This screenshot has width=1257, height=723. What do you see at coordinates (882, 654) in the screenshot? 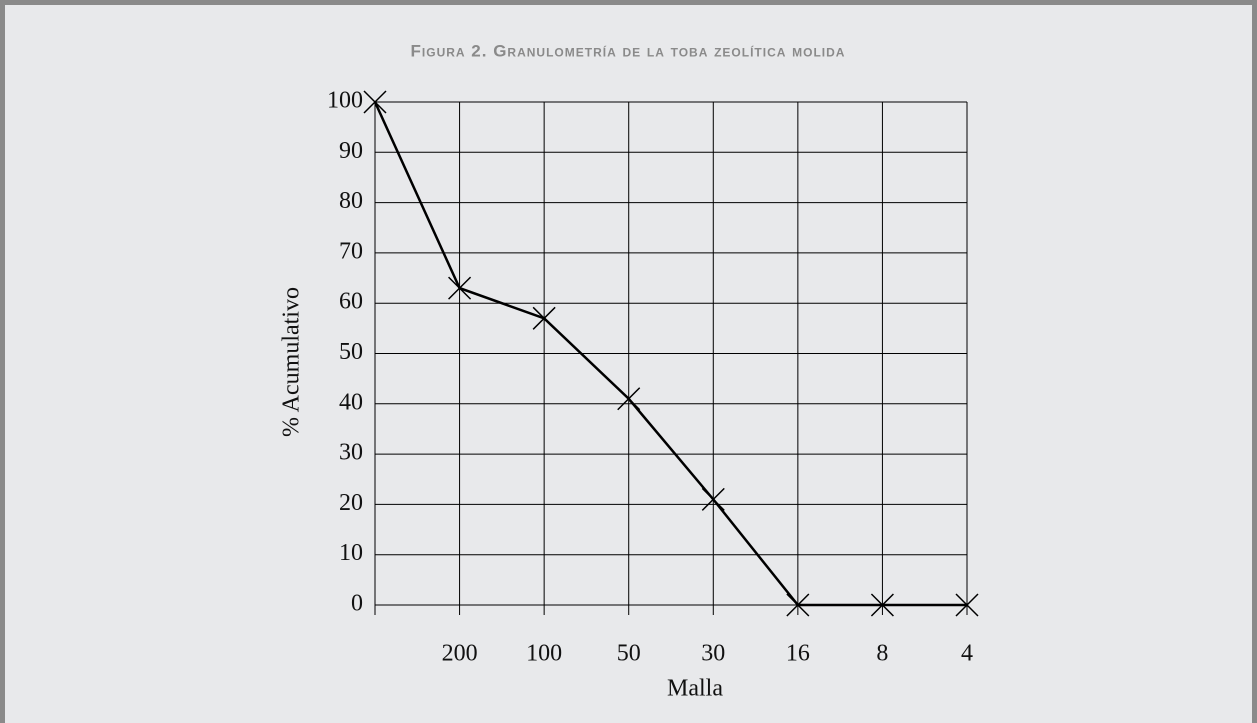
I see `x-tick-label: 8` at bounding box center [882, 654].